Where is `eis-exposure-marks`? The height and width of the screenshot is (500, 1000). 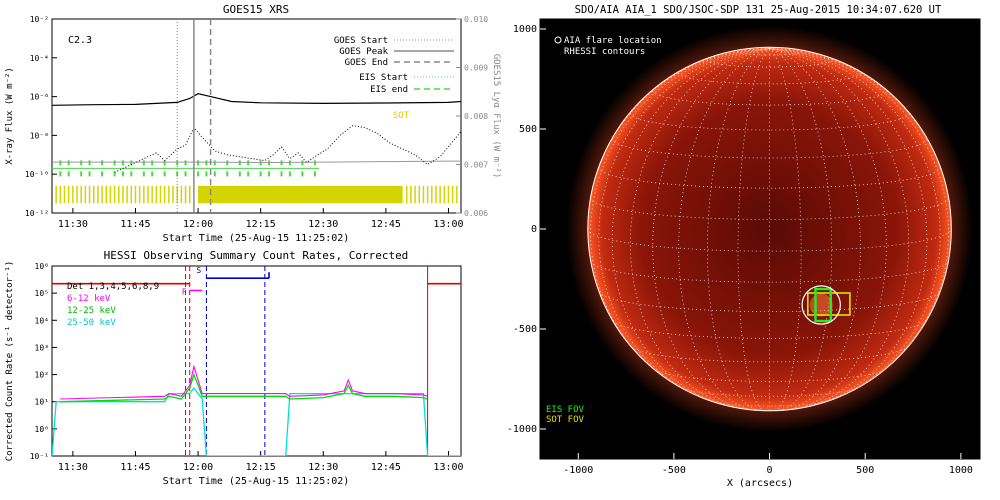 eis-exposure-marks is located at coordinates (187, 168).